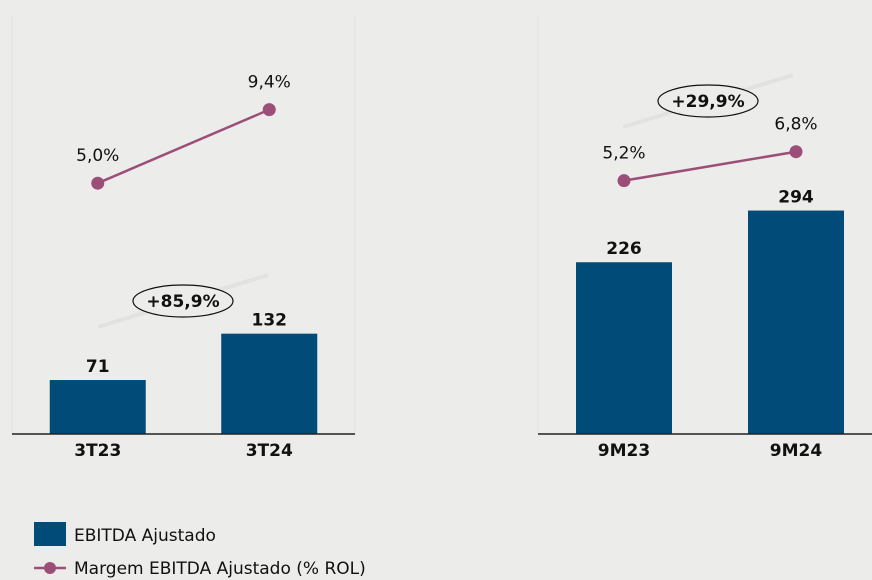 This screenshot has height=580, width=872. What do you see at coordinates (97, 451) in the screenshot?
I see `x-tick-label: 3T23` at bounding box center [97, 451].